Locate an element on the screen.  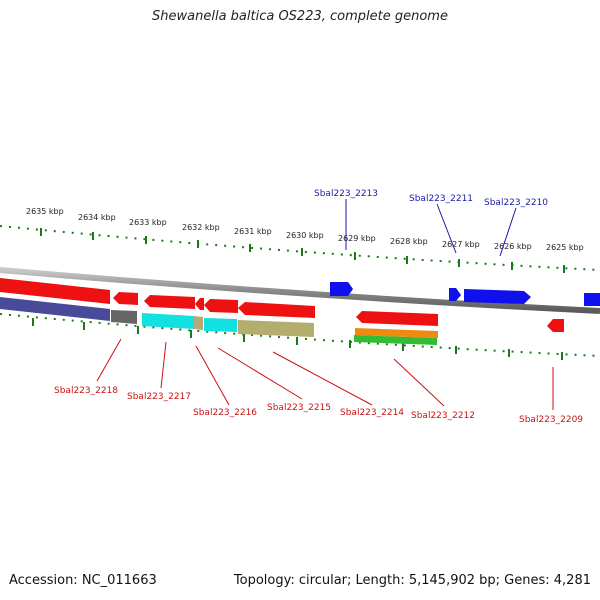
gene-label-sbal223-2212: Sbal223_2212 is located at coordinates (443, 416).